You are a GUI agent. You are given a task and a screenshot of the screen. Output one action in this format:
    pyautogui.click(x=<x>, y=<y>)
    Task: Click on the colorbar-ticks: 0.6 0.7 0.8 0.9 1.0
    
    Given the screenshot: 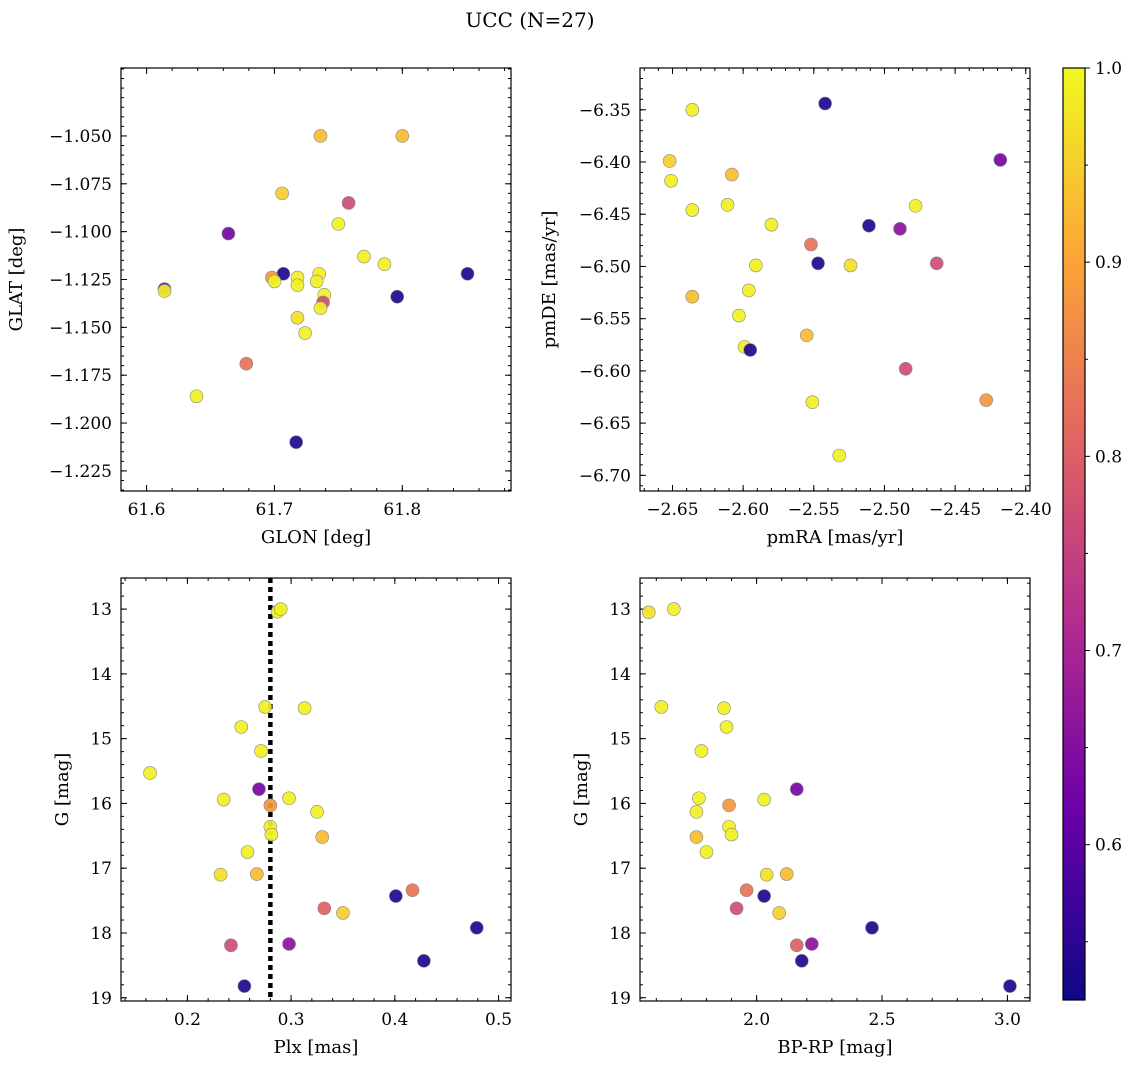 What is the action you would take?
    pyautogui.click(x=1103, y=501)
    